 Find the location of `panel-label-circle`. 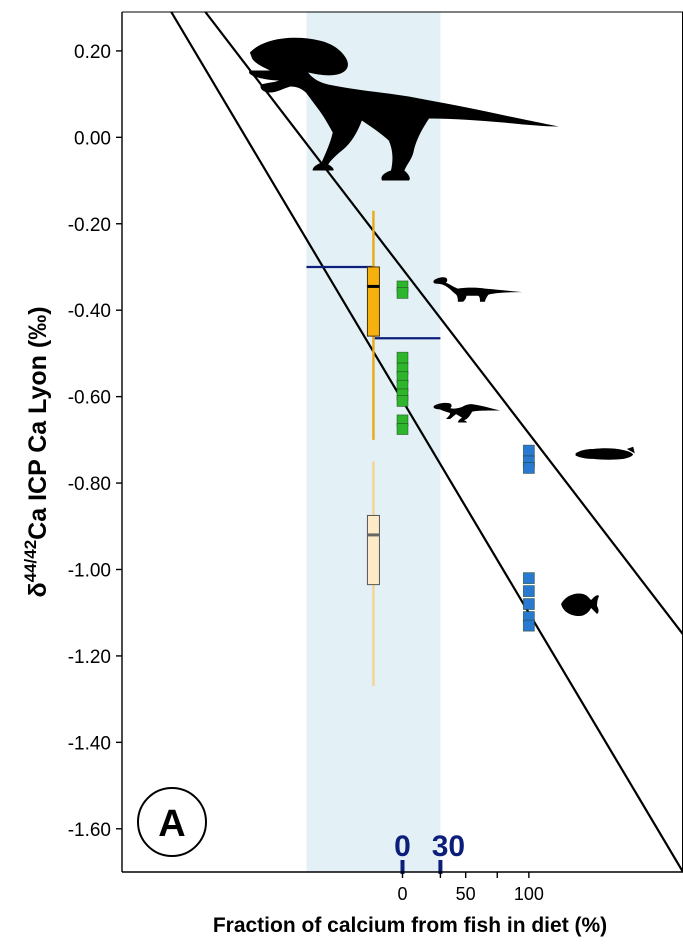

panel-label-circle is located at coordinates (172, 822).